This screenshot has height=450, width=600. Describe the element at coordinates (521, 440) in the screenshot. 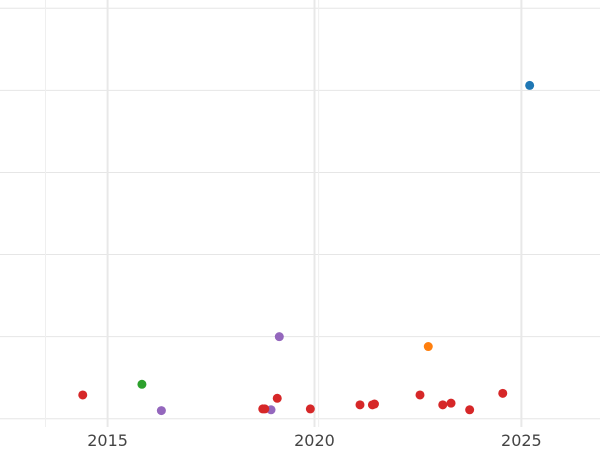

I see `x-tick-label-2025: 2025` at that location.